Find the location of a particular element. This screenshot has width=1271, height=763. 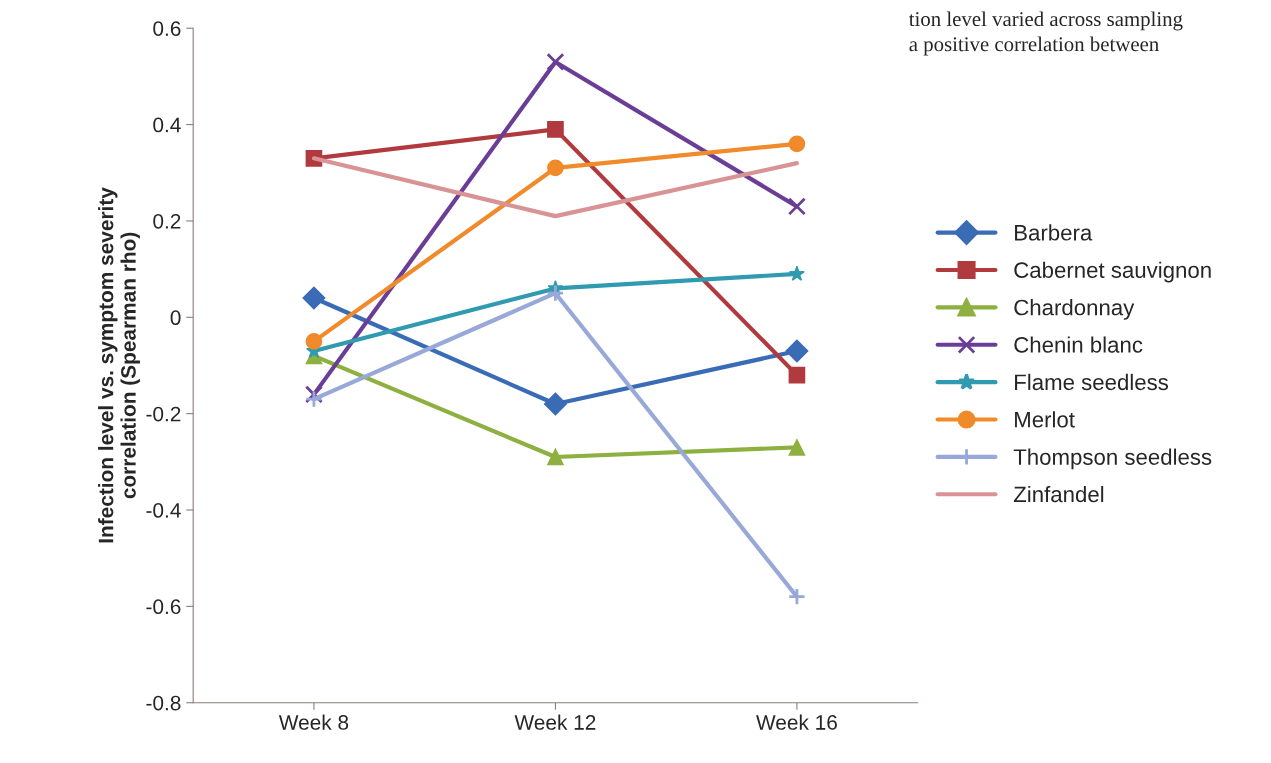

legend-label: Barbera is located at coordinates (1054, 232).